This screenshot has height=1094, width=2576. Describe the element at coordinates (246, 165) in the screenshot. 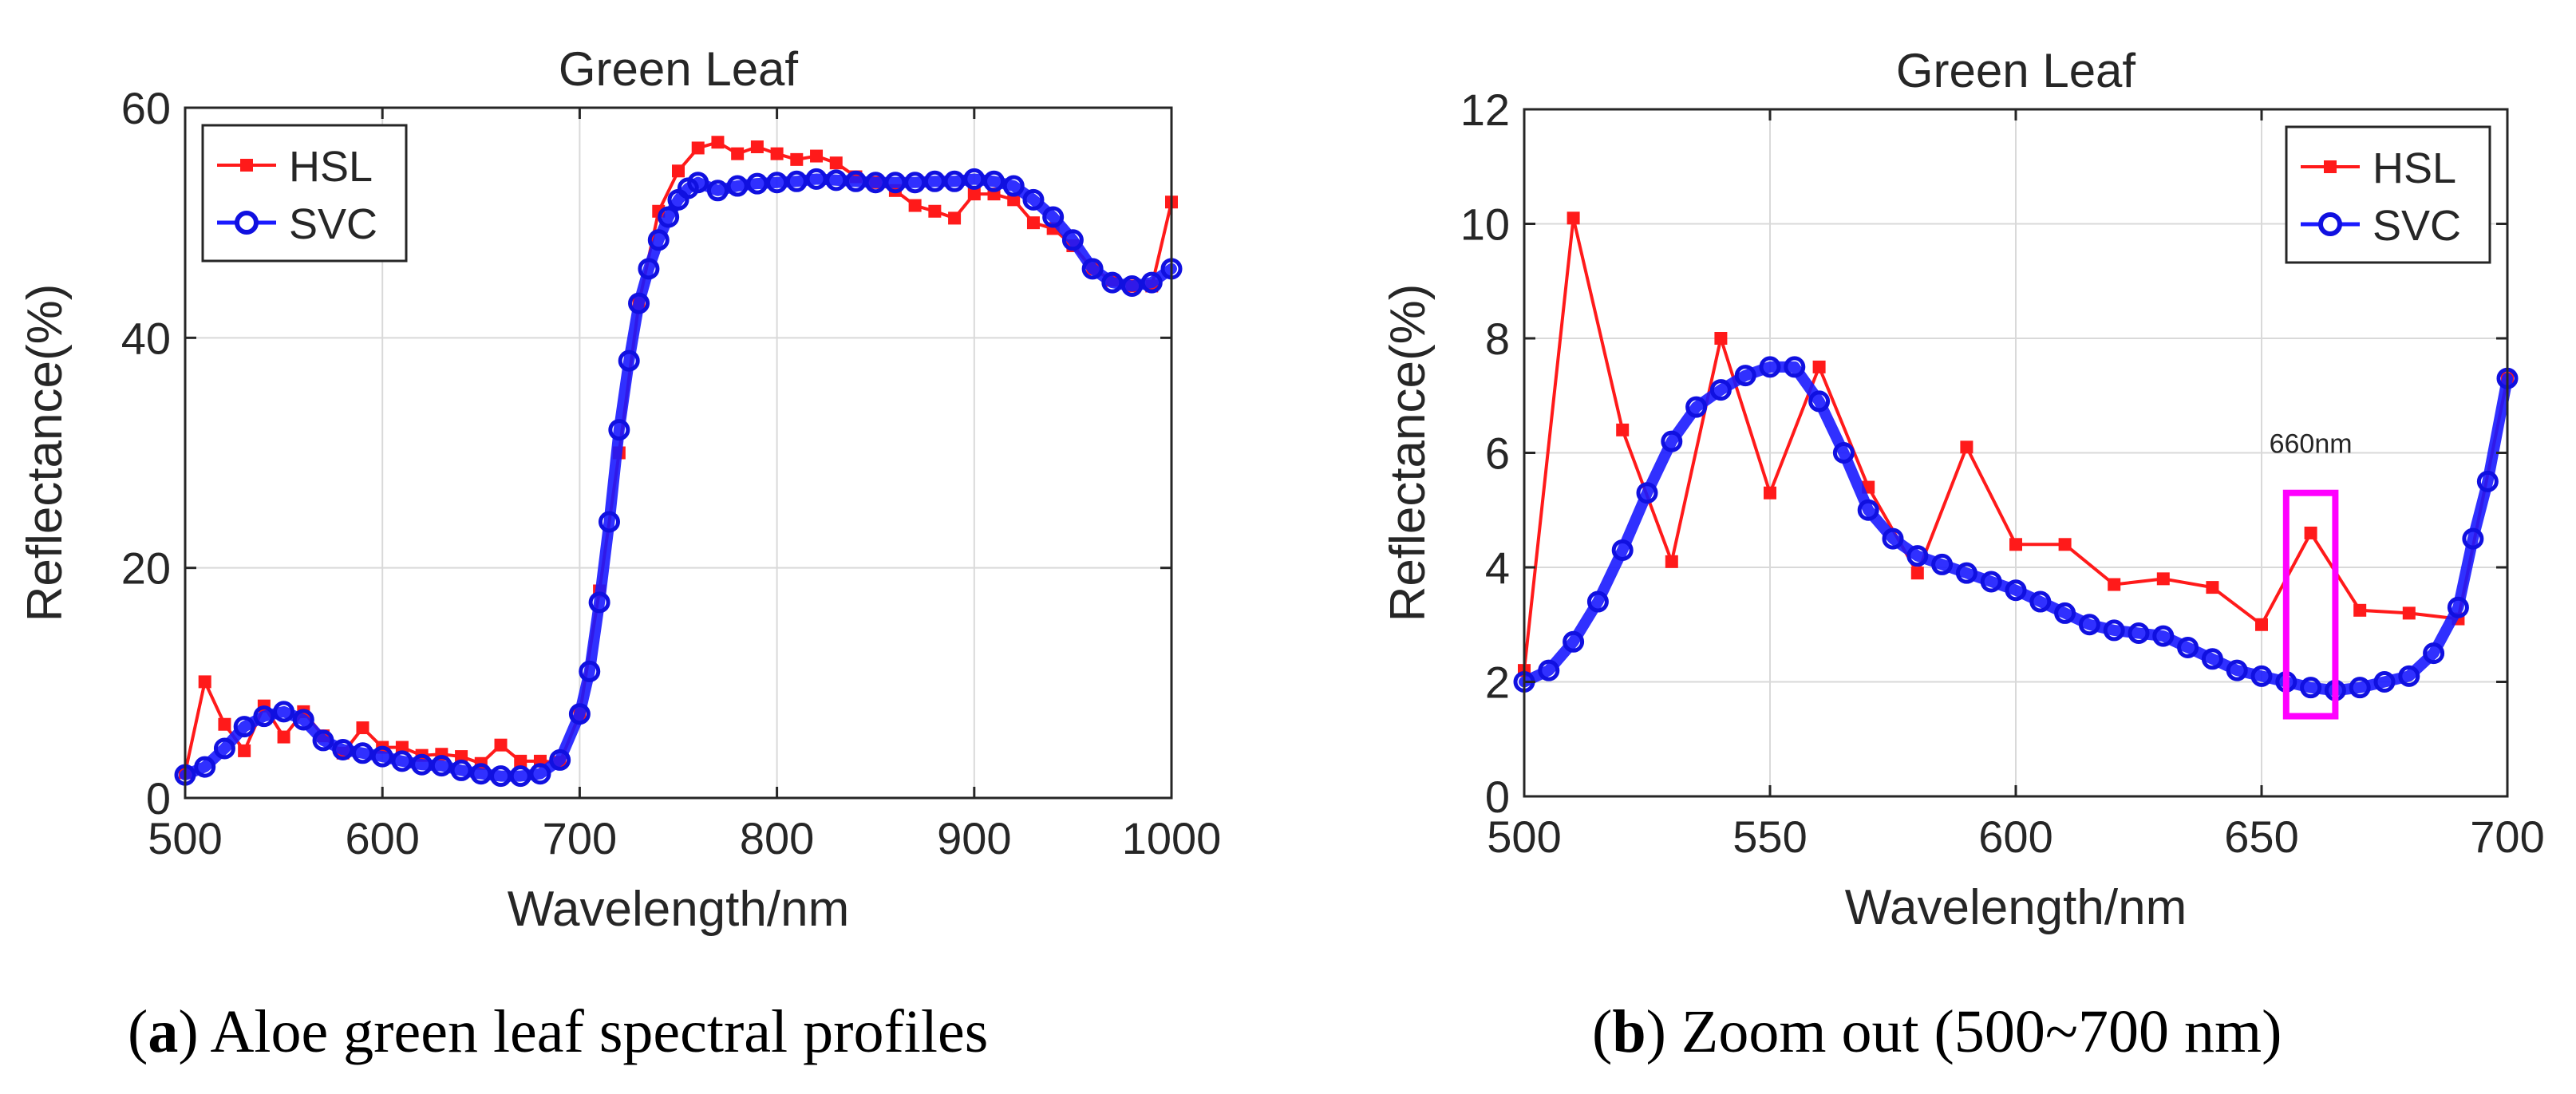

I see `chart-a-legend-marker-hsl` at that location.